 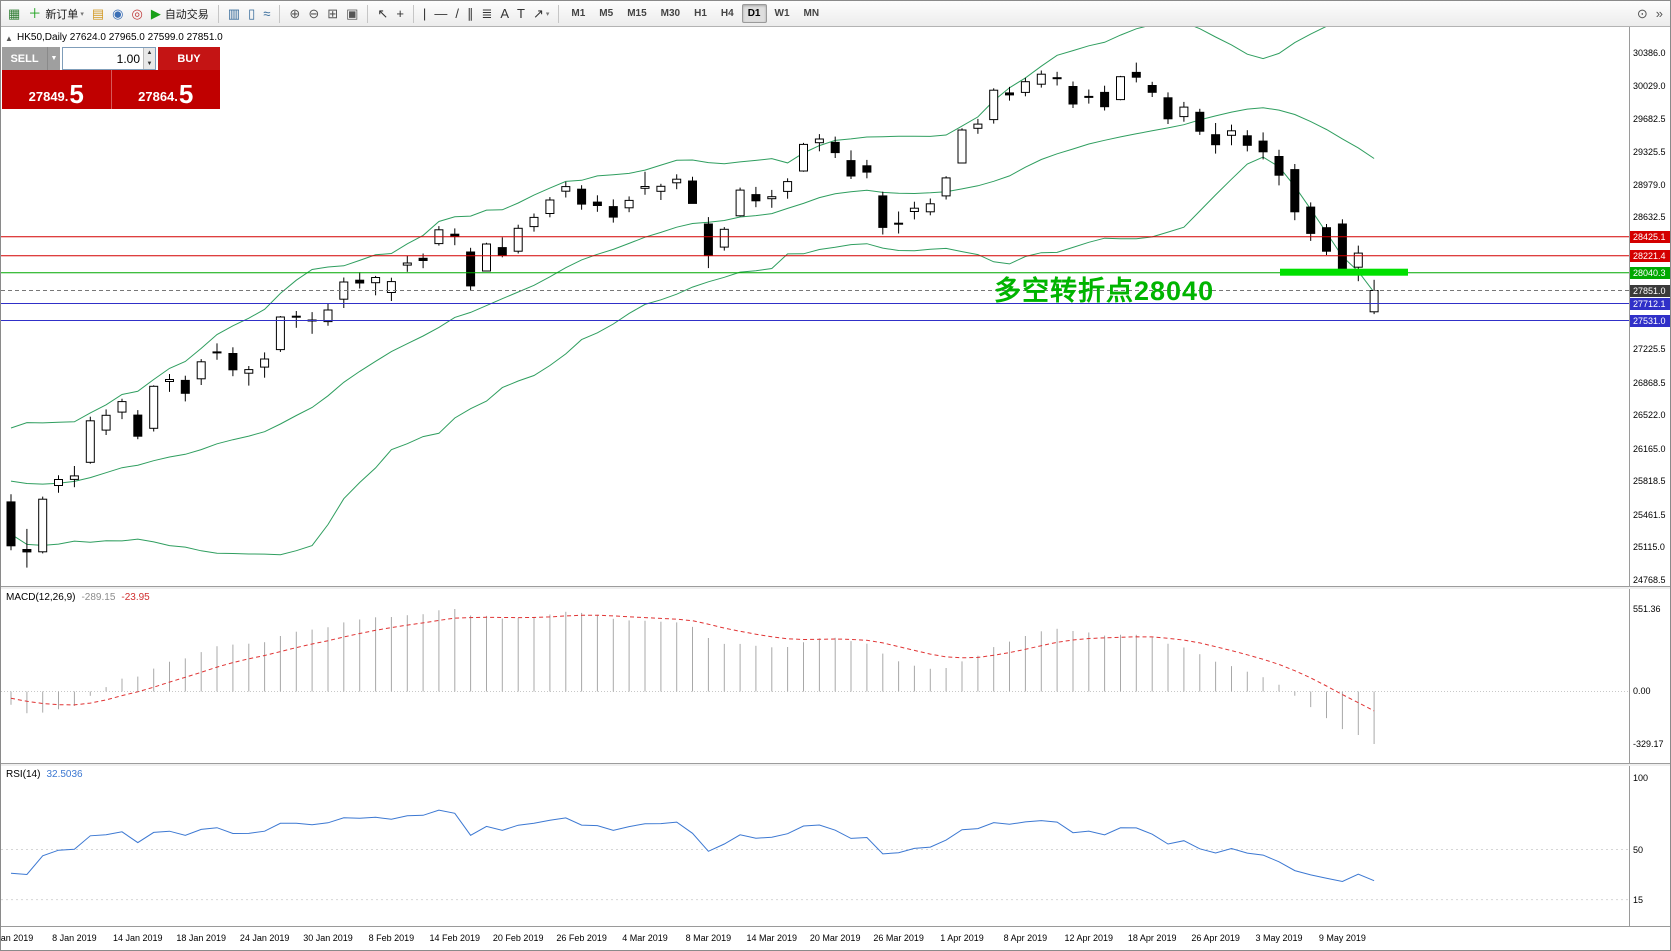 I want to click on autotrading-icon: ▶, so click(x=155, y=13).